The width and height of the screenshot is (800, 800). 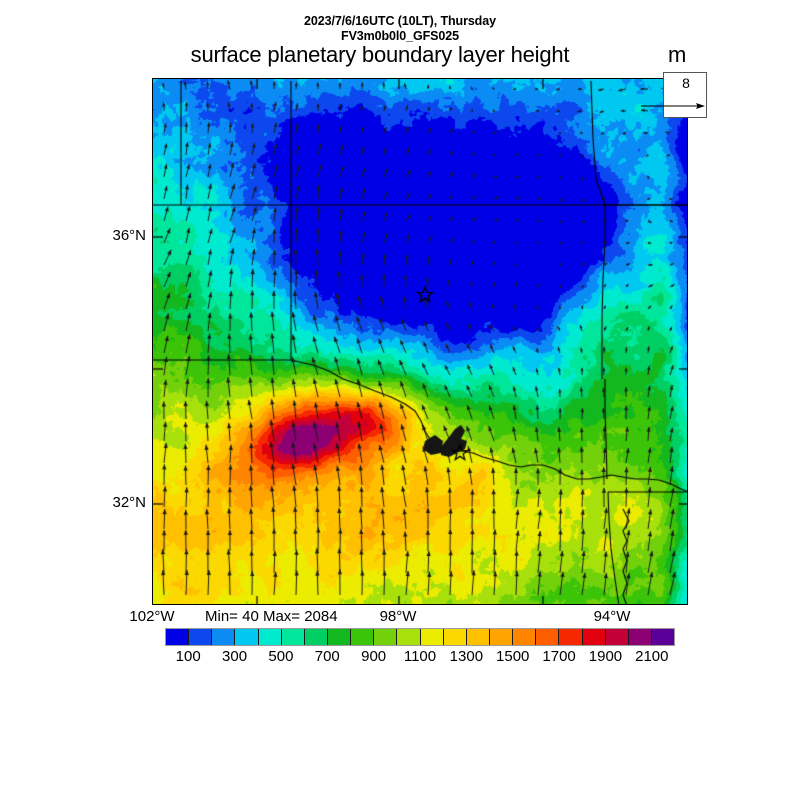 I want to click on model-name-line: FV3m0b0l0_GFS025, so click(x=400, y=36).